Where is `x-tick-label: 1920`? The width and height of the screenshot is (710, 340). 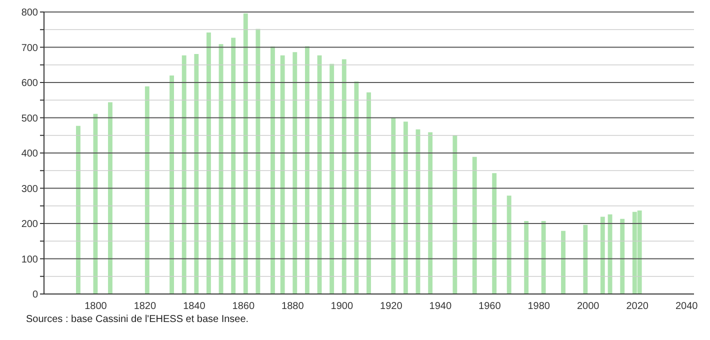
x-tick-label: 1920 is located at coordinates (391, 306).